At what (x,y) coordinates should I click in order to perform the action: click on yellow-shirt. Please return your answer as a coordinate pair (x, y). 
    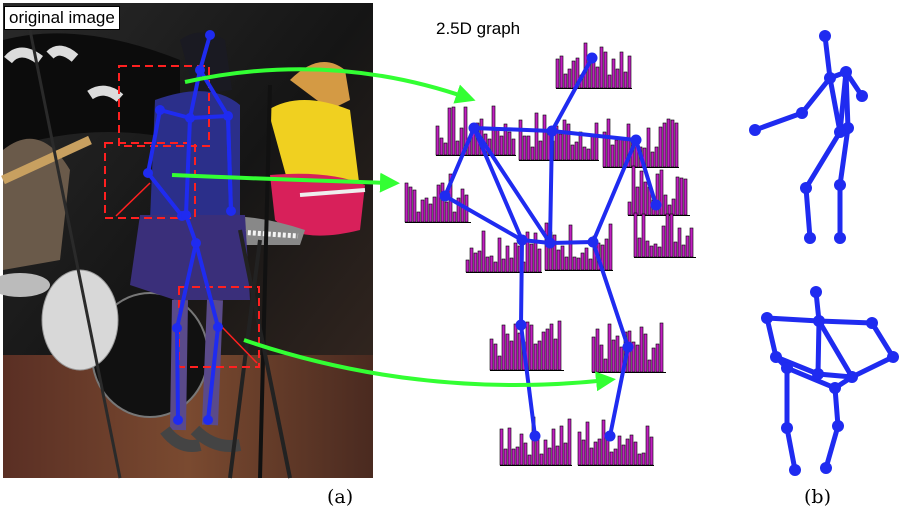
    Looking at the image, I should click on (314, 145).